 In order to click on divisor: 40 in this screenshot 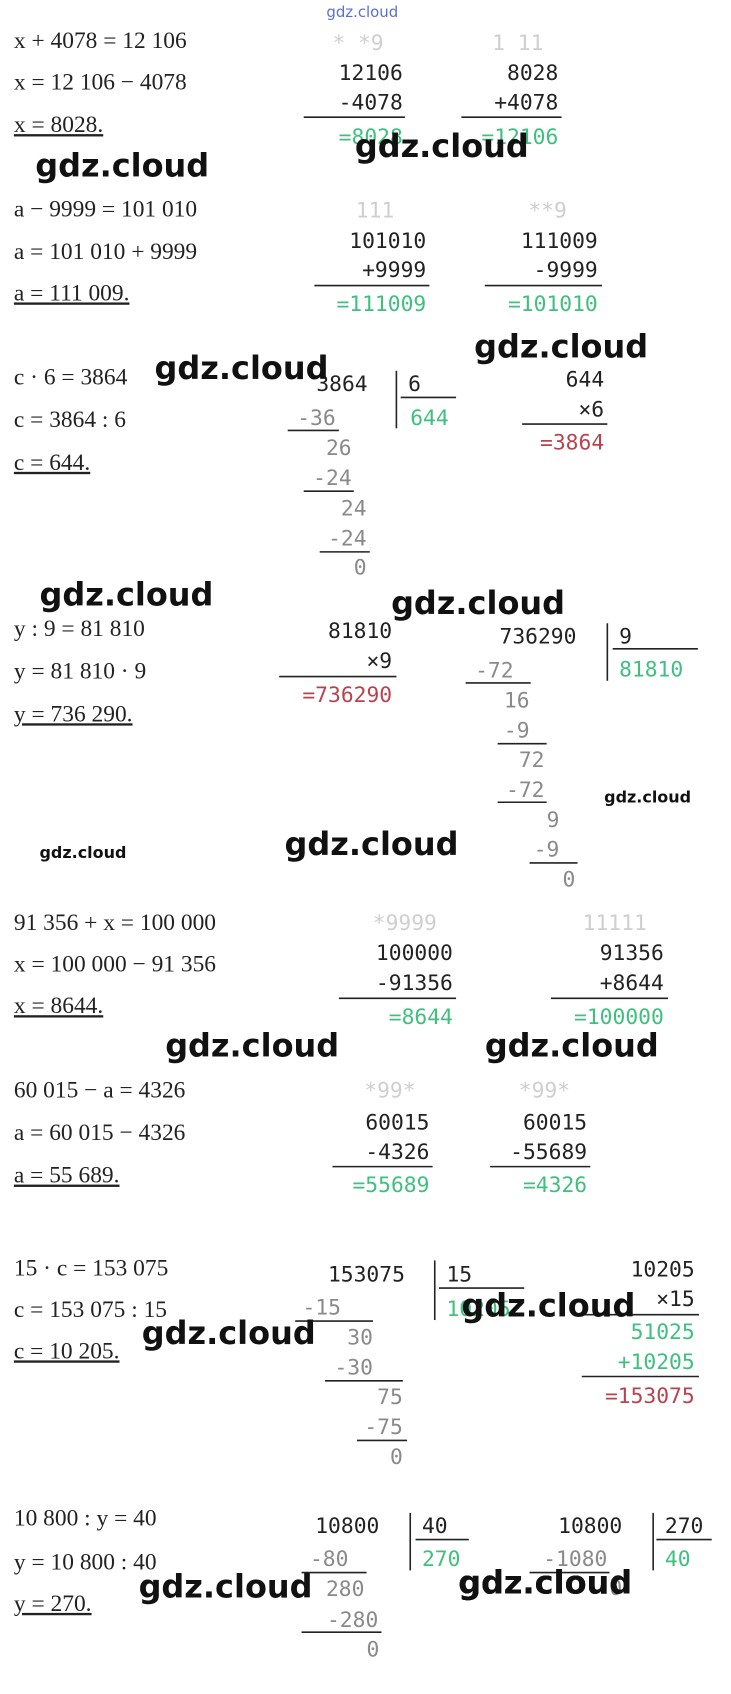, I will do `click(435, 1526)`.